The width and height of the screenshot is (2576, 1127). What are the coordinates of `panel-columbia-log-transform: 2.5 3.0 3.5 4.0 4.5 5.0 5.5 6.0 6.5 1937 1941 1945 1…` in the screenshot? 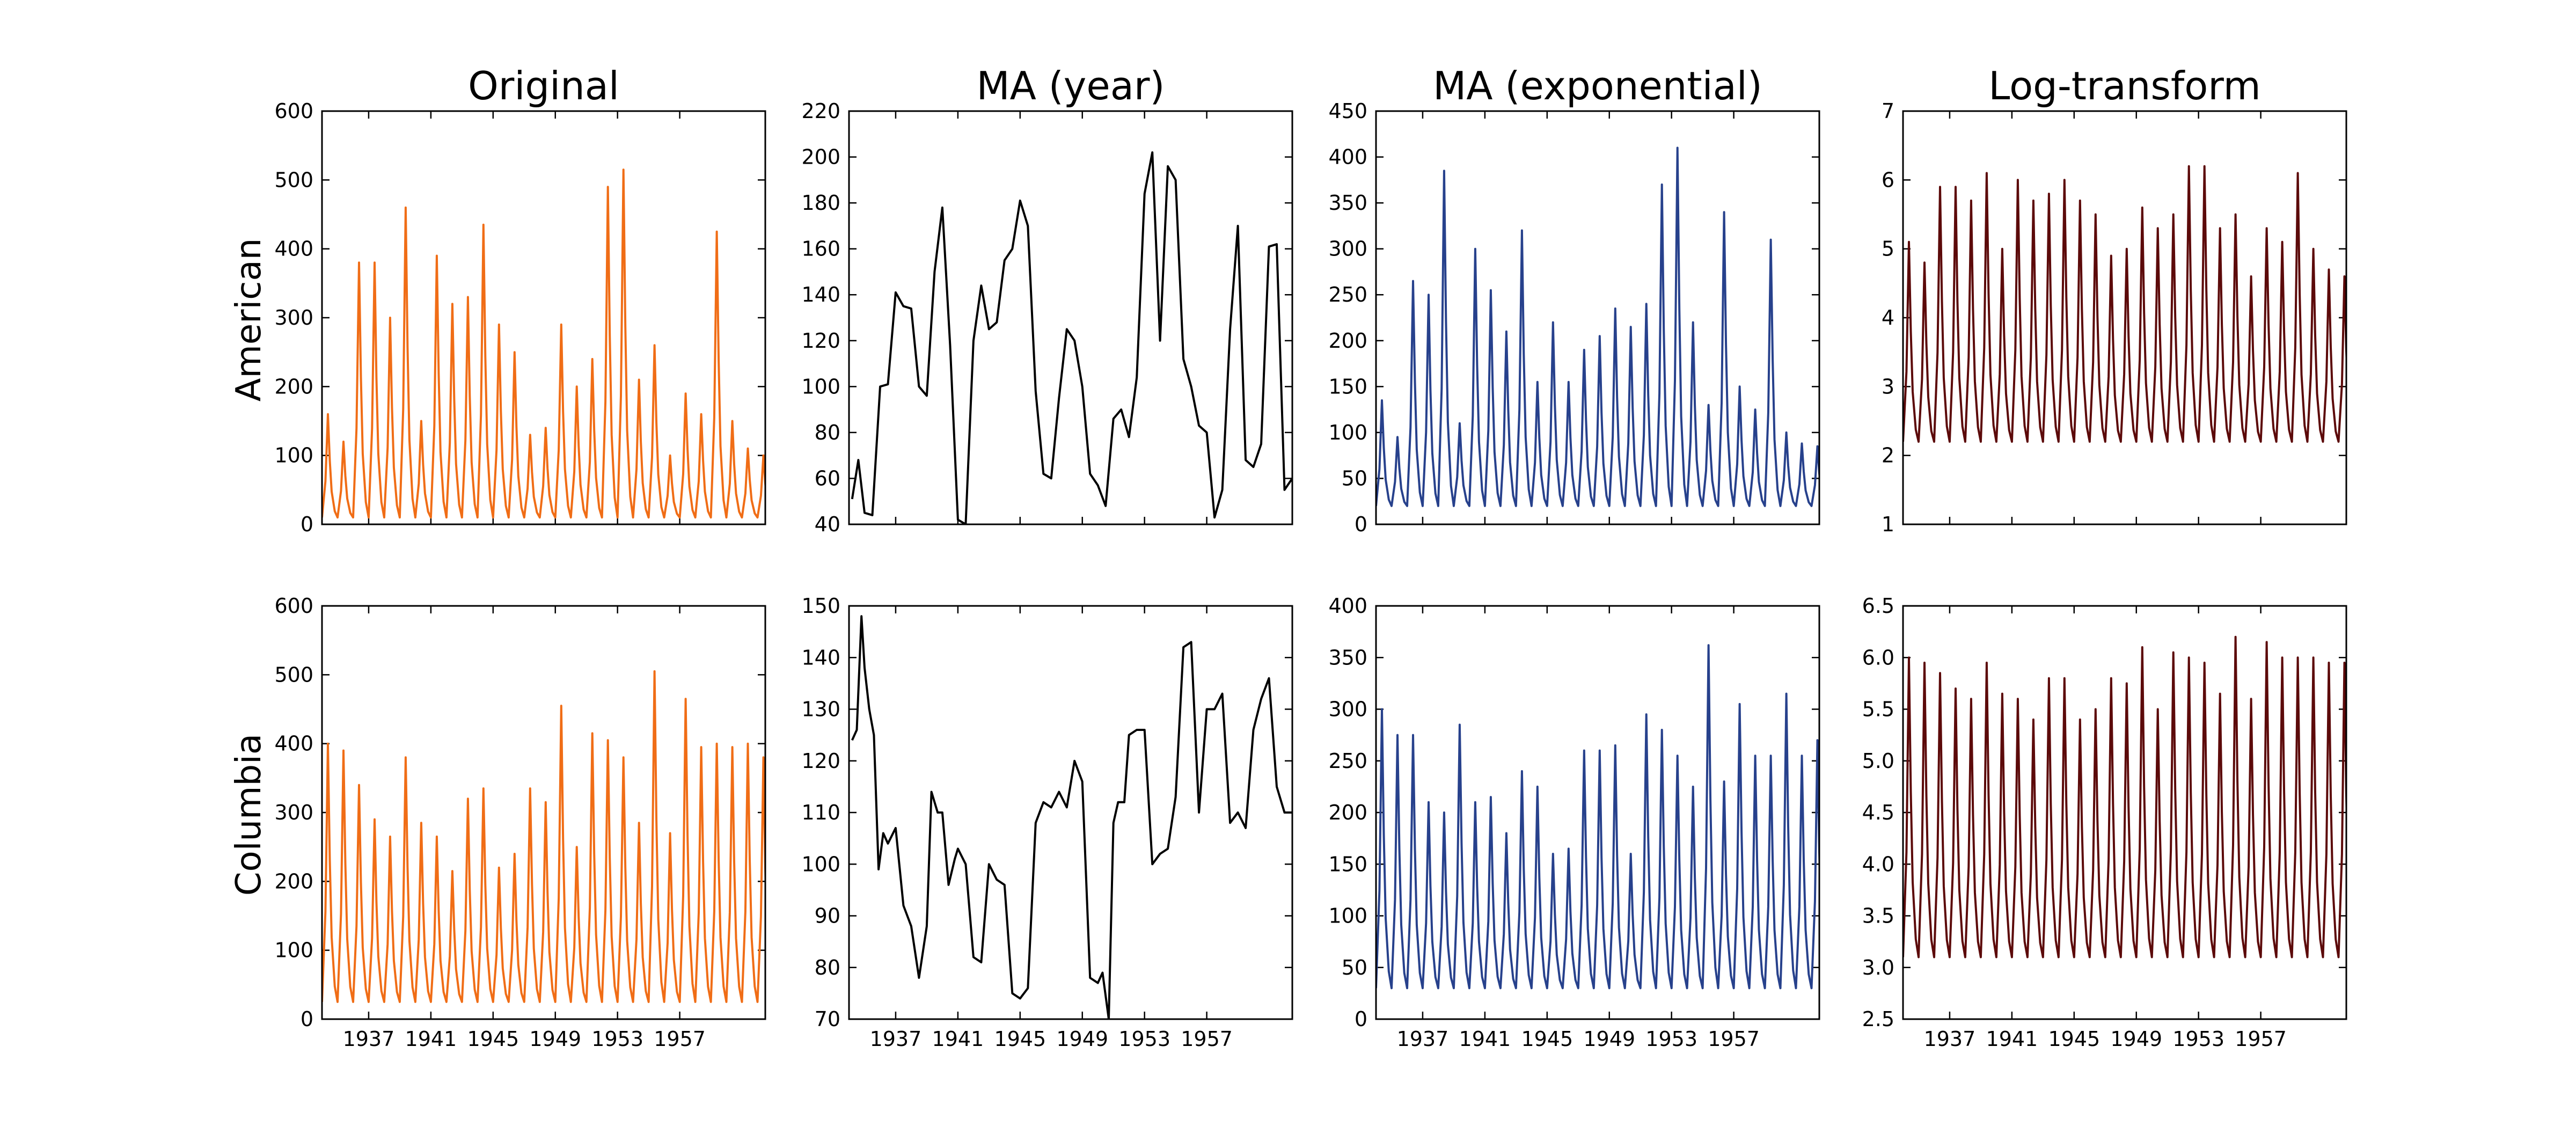 It's located at (2104, 822).